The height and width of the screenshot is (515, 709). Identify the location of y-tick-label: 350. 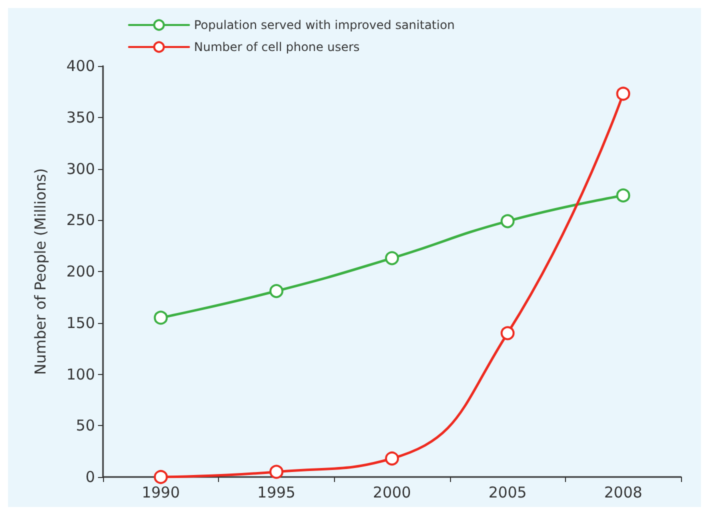
(80, 117).